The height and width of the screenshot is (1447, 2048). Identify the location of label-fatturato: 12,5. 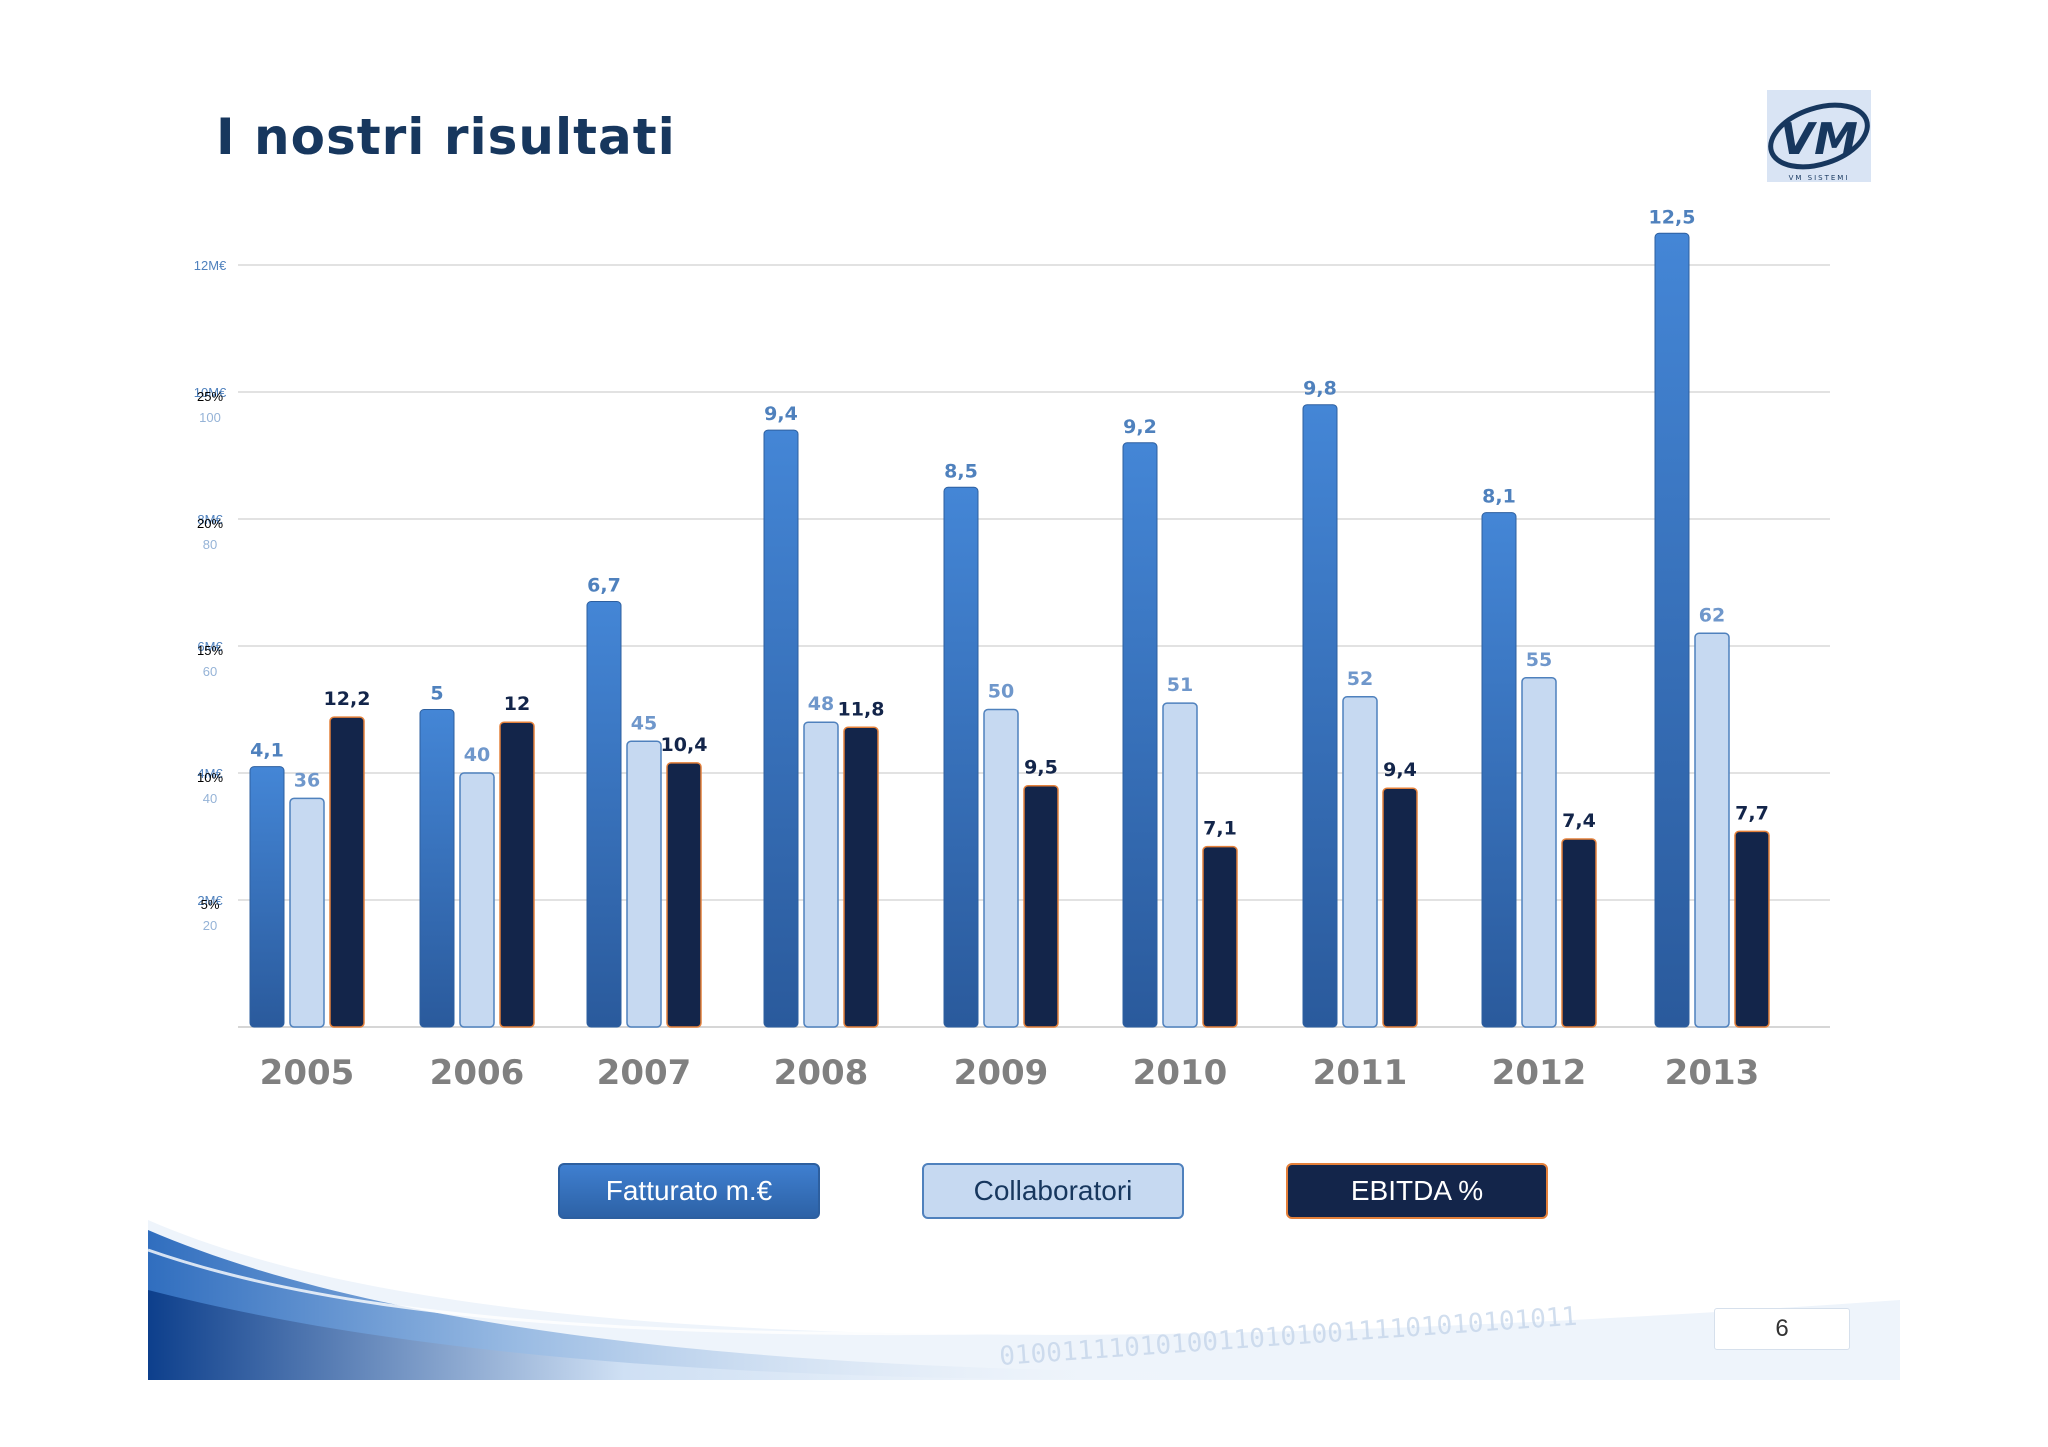
(1672, 217).